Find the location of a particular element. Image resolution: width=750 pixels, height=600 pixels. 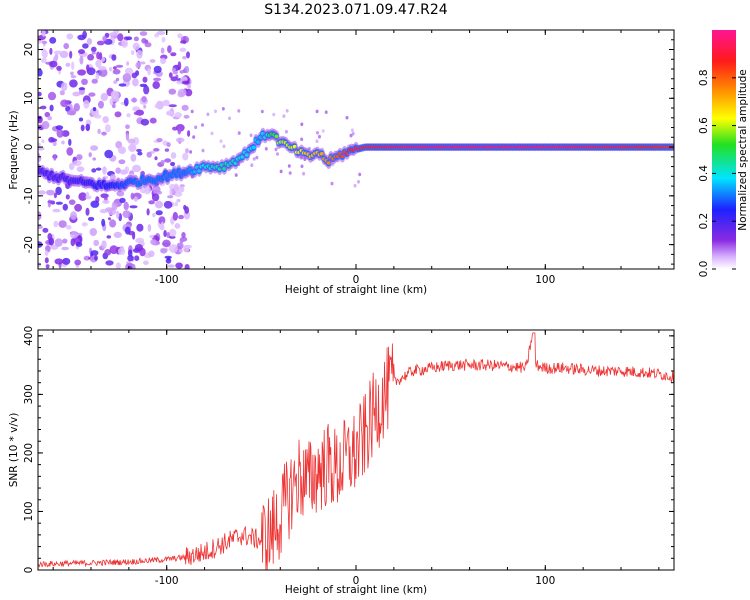

colorbar-tick-label: 0.4 is located at coordinates (704, 173).